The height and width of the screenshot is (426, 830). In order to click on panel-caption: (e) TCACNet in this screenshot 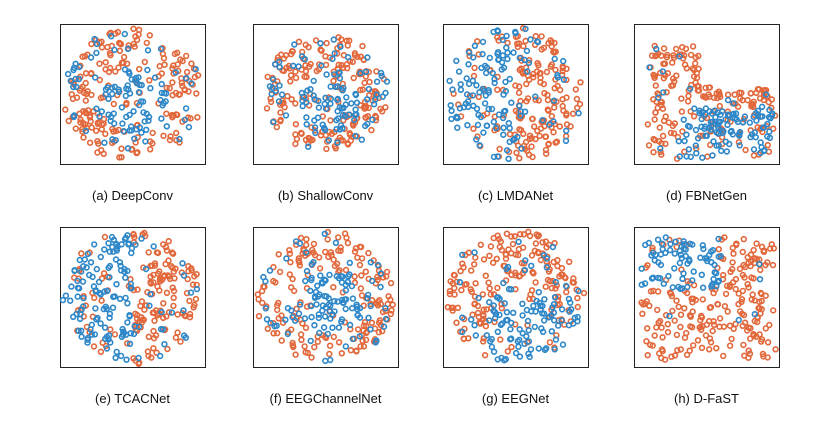, I will do `click(132, 398)`.